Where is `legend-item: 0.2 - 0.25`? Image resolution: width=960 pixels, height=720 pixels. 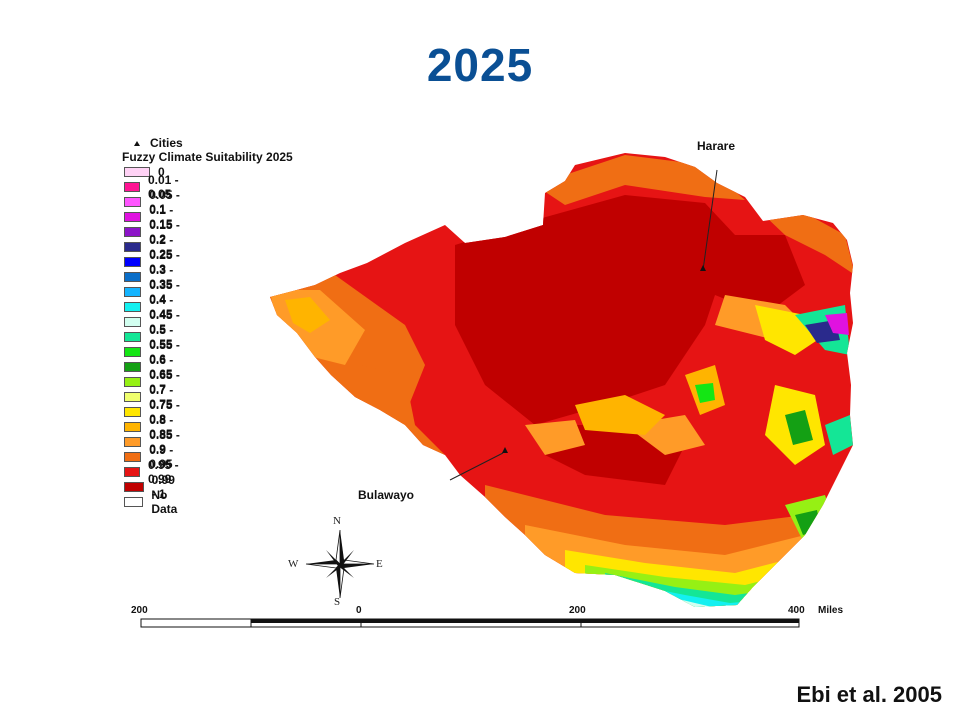 legend-item: 0.2 - 0.25 is located at coordinates (152, 247).